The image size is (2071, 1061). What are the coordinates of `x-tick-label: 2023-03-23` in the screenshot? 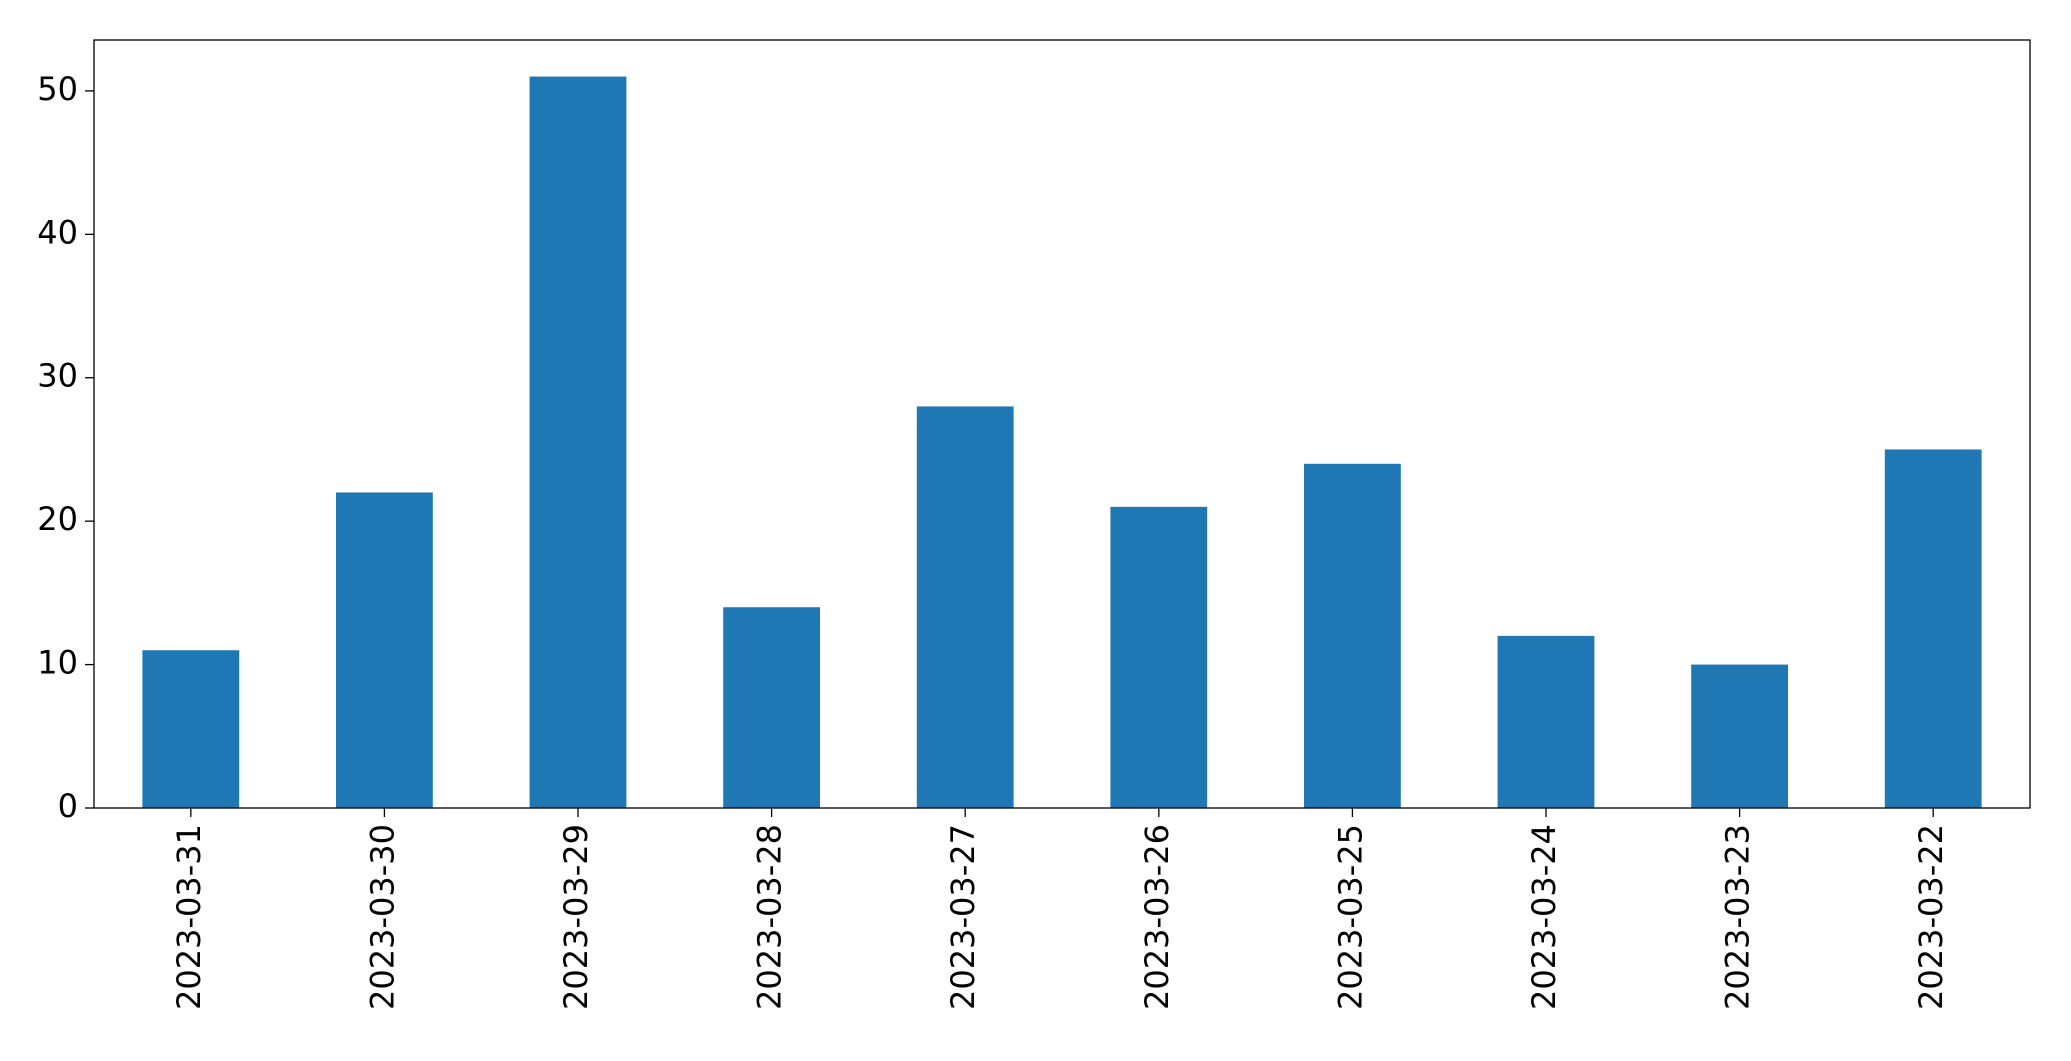 It's located at (1738, 917).